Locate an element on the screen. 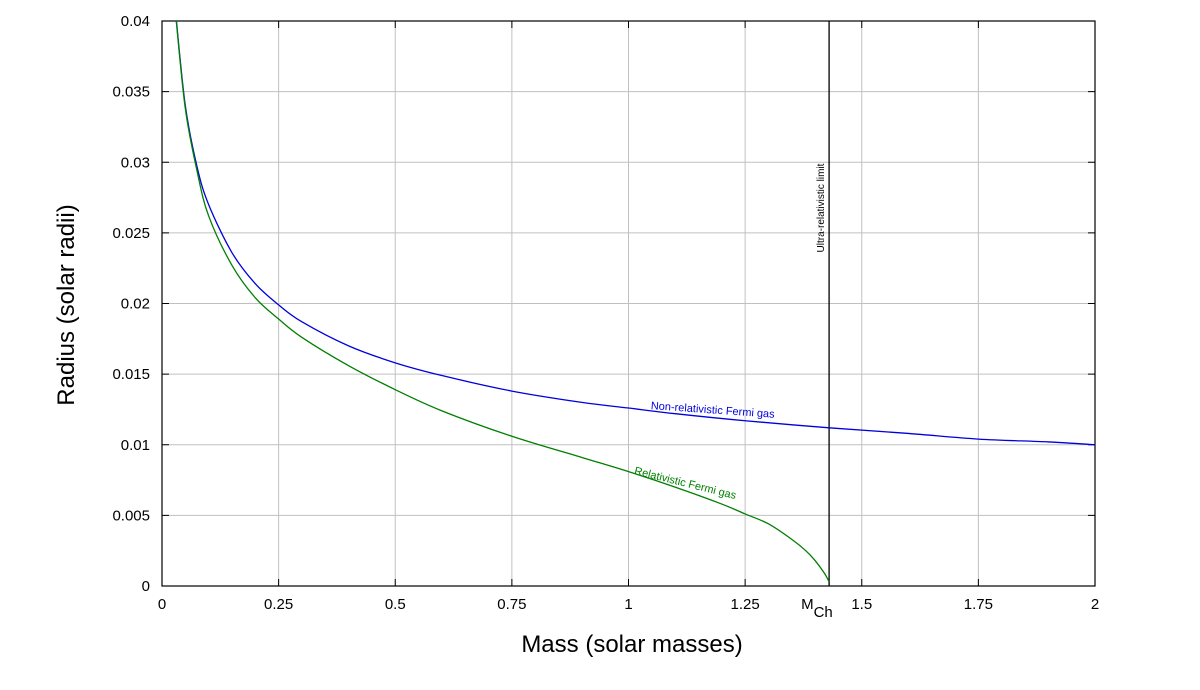 This screenshot has width=1200, height=690. x-tick-label: 1.25 is located at coordinates (745, 604).